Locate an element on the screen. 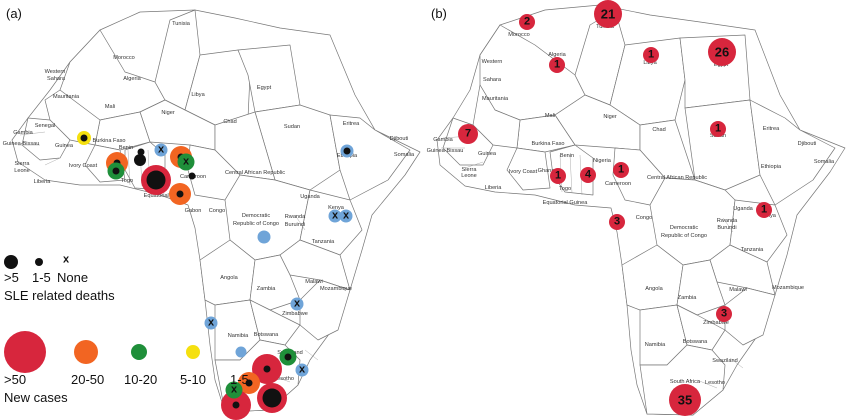  death-dot-nigeria is located at coordinates (156, 180).